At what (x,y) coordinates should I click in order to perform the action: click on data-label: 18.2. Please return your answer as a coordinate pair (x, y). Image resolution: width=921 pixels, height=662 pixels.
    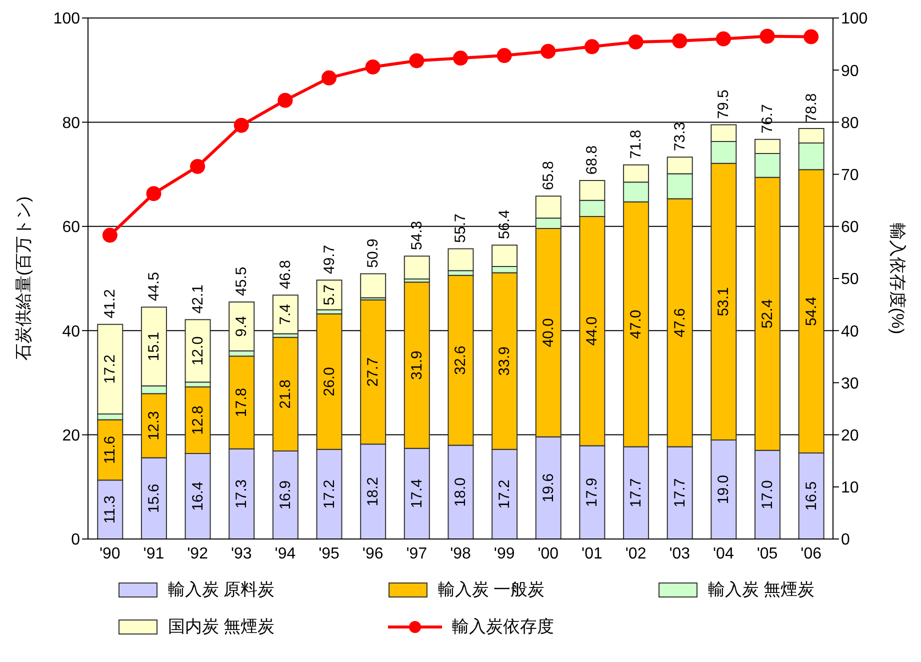
    Looking at the image, I should click on (373, 491).